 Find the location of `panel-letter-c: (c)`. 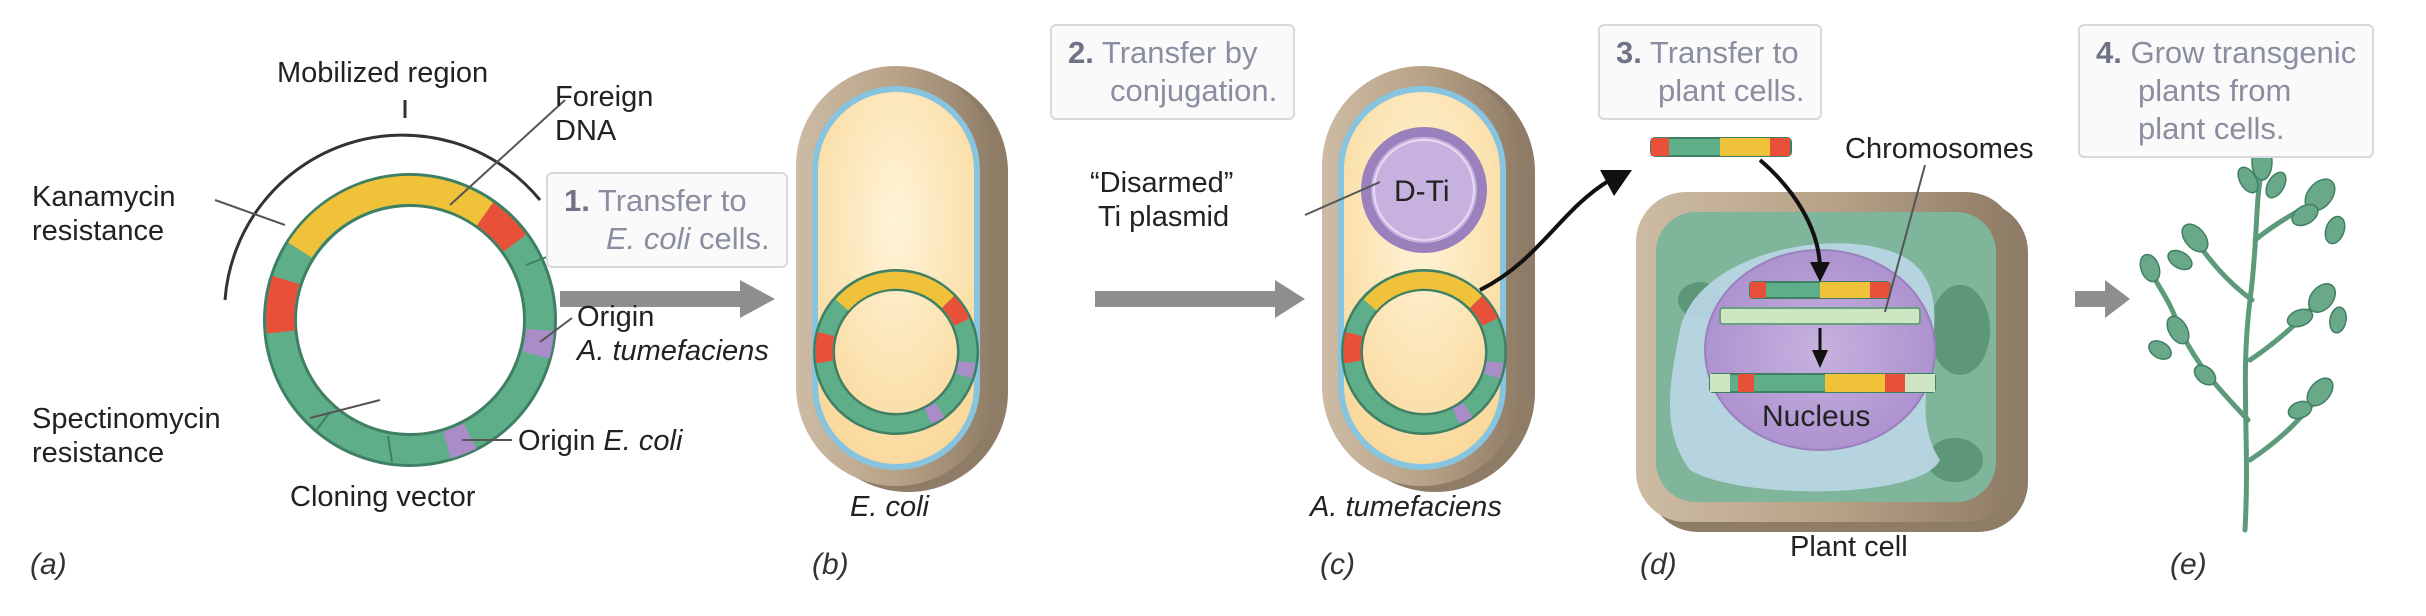

panel-letter-c: (c) is located at coordinates (1337, 564).